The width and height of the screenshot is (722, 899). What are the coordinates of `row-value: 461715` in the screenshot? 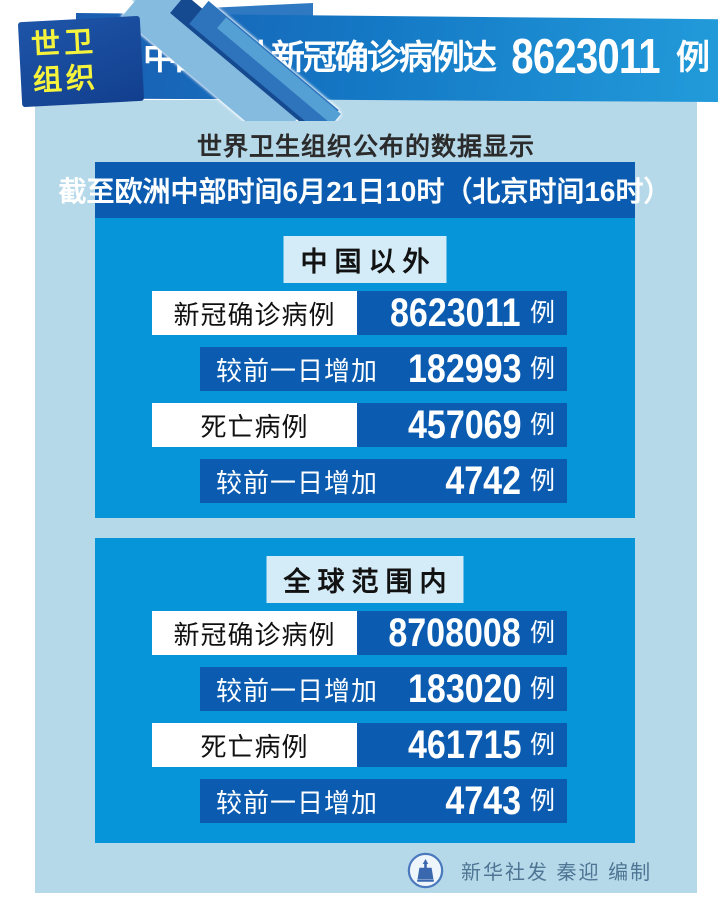 It's located at (464, 745).